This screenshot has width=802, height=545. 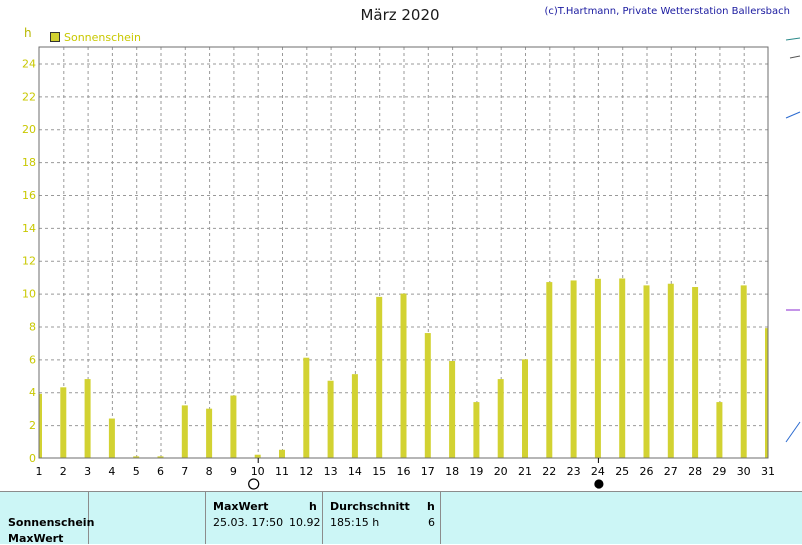 I want to click on avg-unit: h, so click(x=431, y=506).